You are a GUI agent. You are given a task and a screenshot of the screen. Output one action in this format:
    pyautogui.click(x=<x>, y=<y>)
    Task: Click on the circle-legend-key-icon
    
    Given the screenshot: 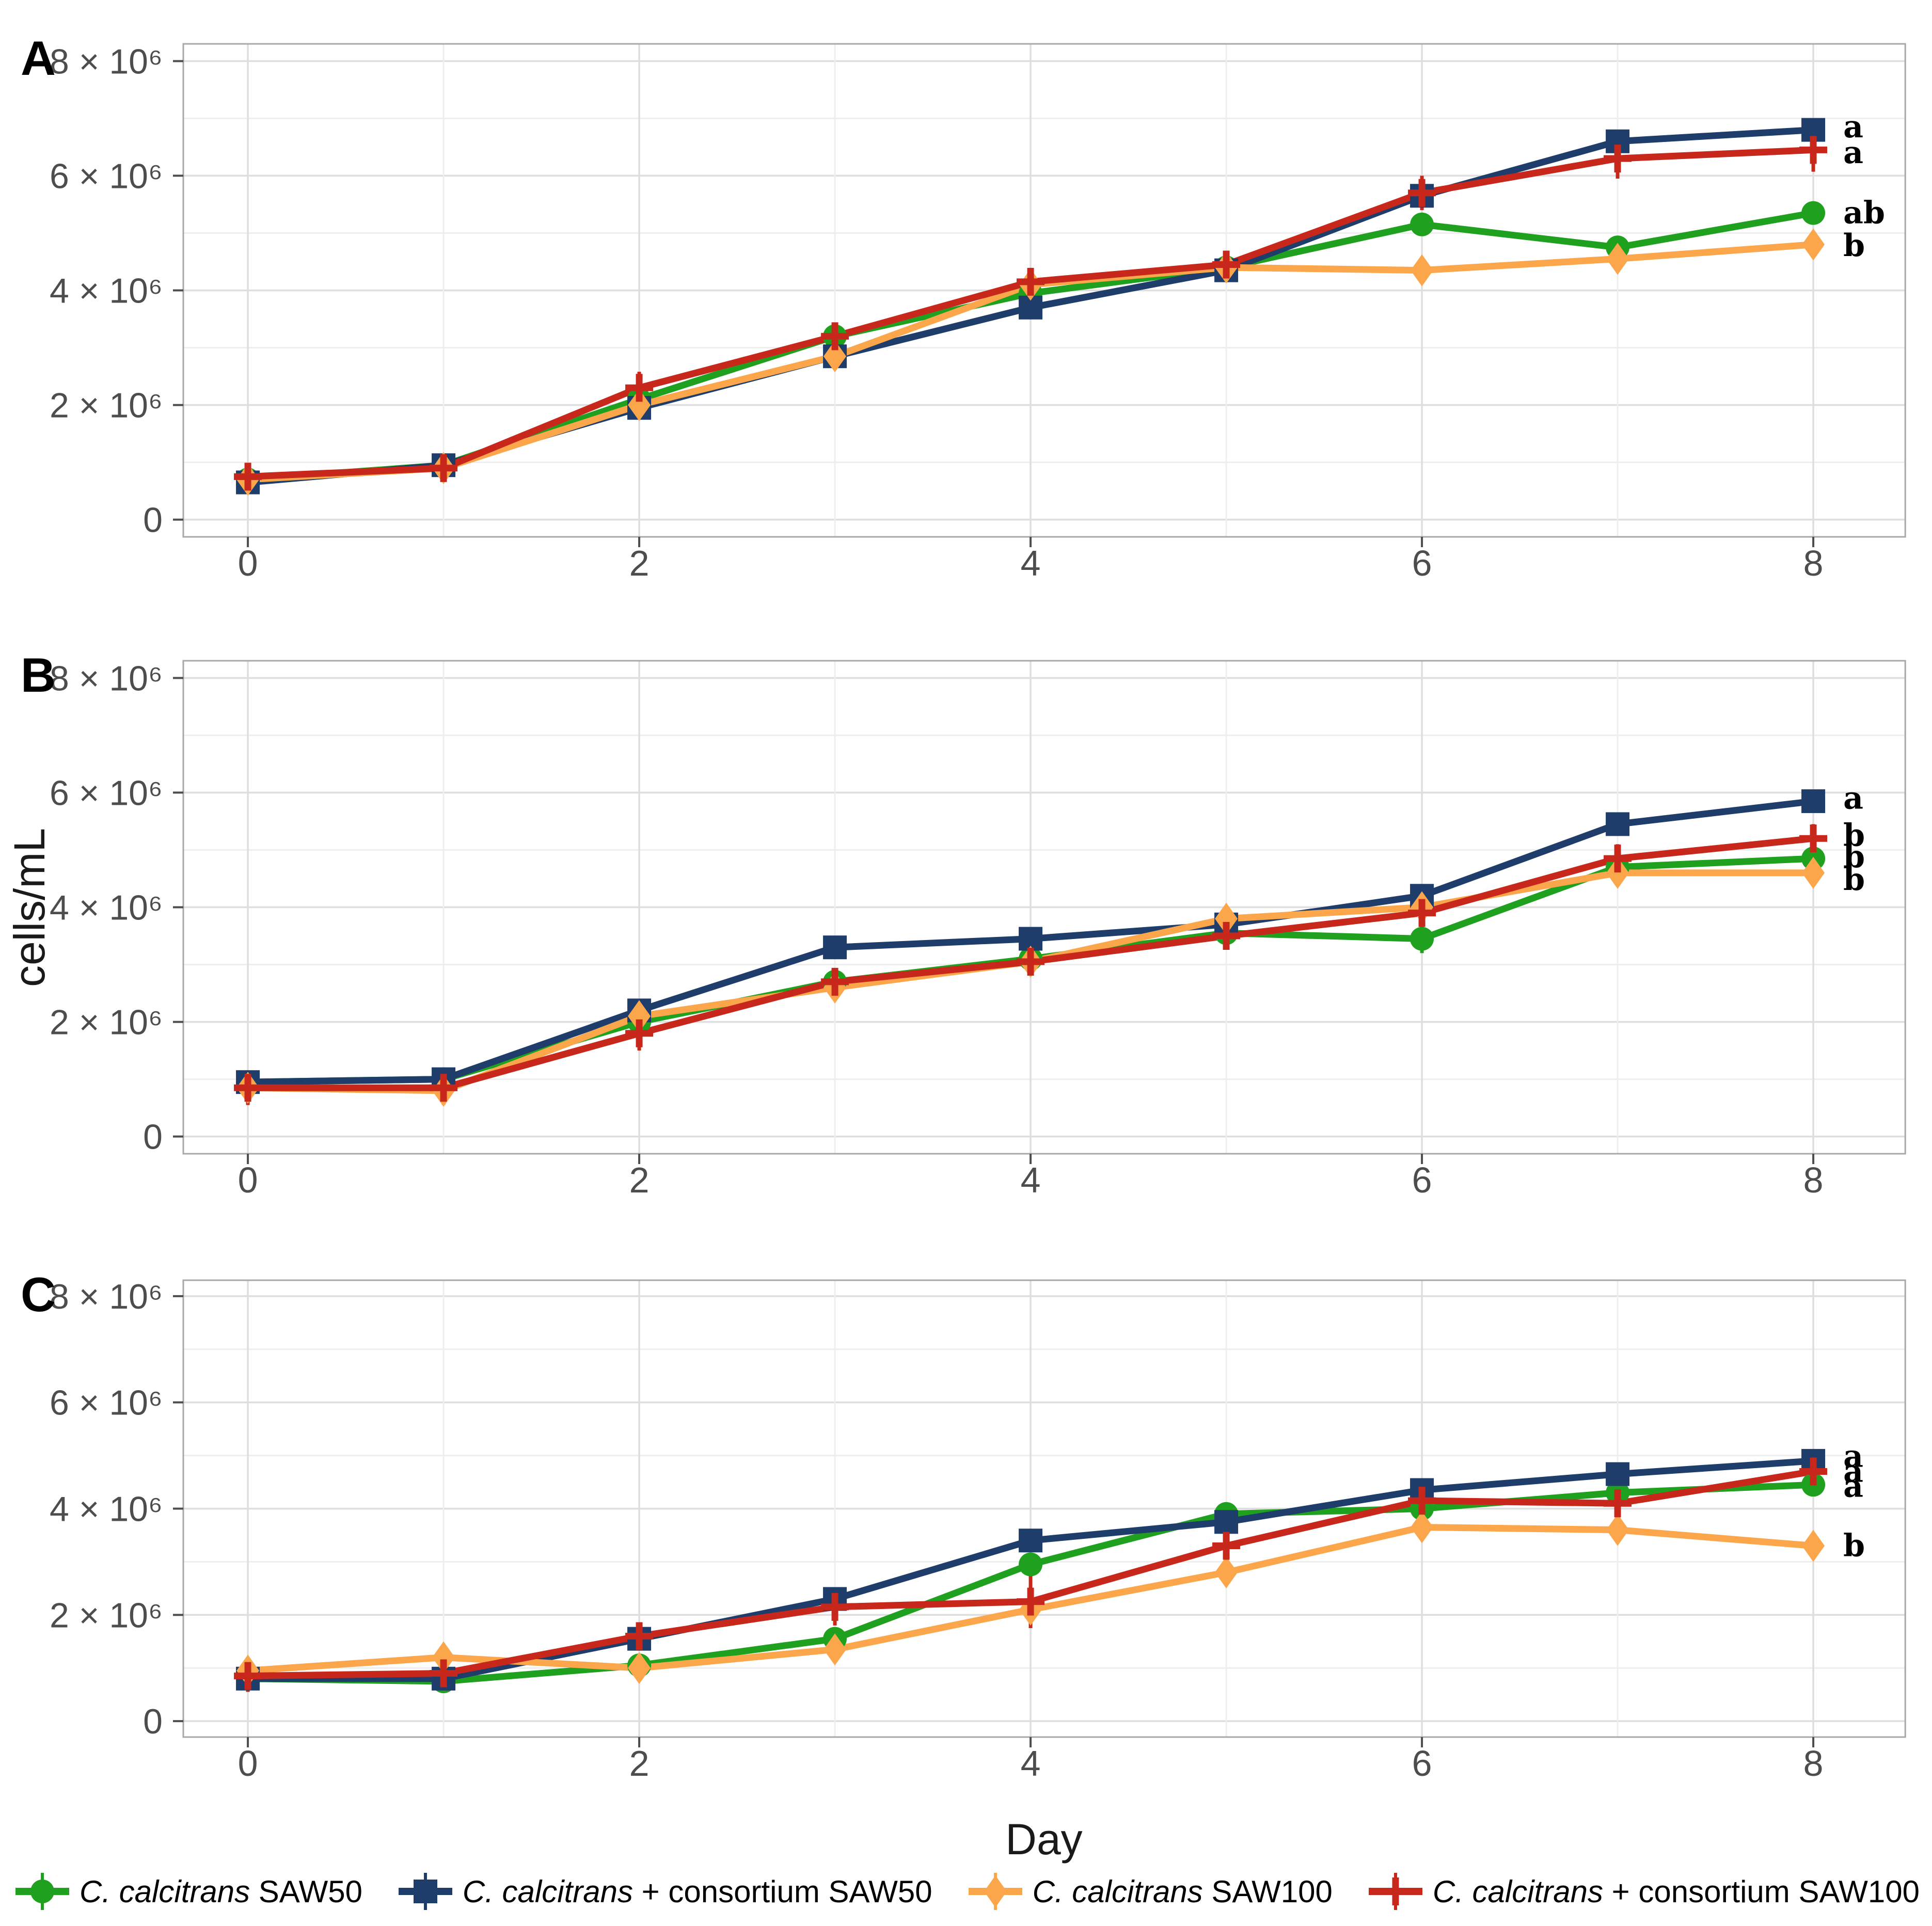 What is the action you would take?
    pyautogui.click(x=42, y=1892)
    